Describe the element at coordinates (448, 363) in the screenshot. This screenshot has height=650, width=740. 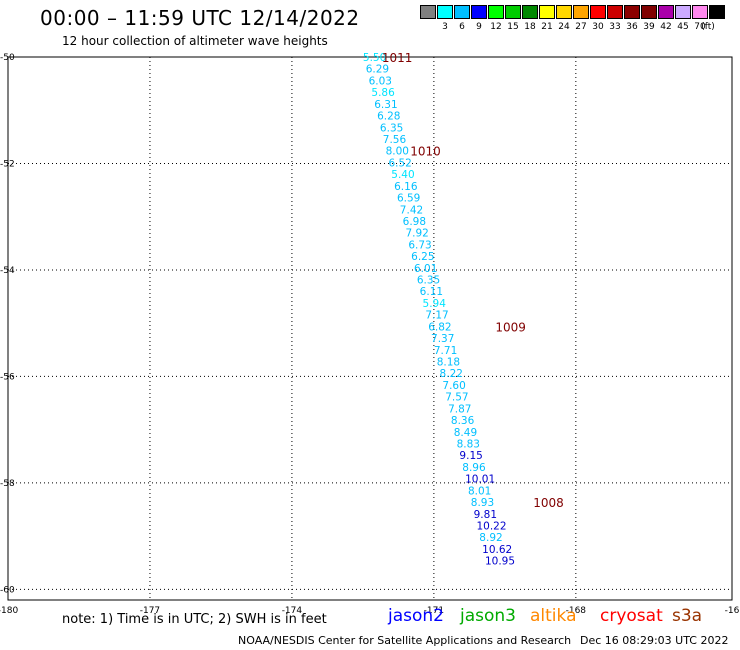
I see `wave-height-point: 8.18` at that location.